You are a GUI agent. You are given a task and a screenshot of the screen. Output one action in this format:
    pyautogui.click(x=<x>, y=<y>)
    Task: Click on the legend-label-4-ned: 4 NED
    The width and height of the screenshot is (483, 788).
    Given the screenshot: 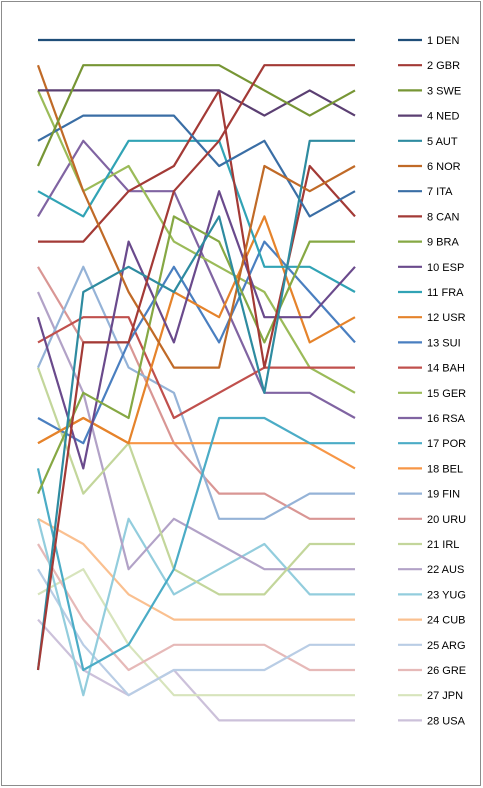 What is the action you would take?
    pyautogui.click(x=443, y=117)
    